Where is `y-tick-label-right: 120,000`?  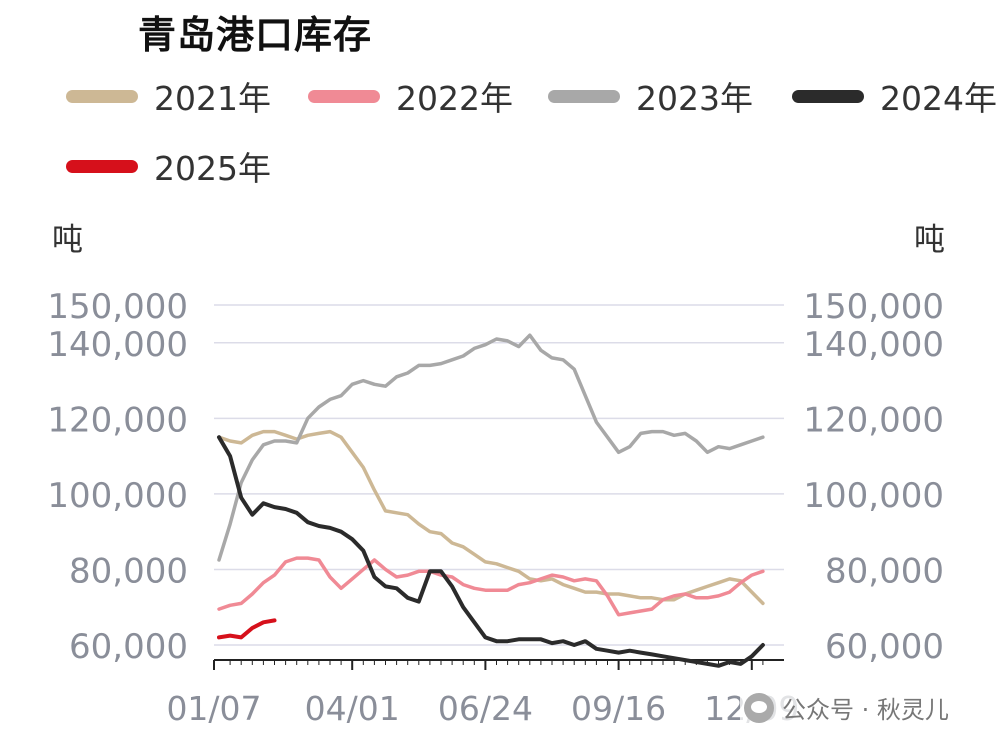
y-tick-label-right: 120,000 is located at coordinates (873, 420).